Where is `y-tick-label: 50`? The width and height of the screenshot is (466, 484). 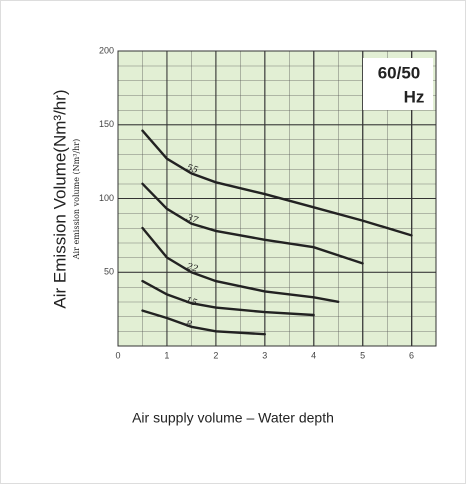 y-tick-label: 50 is located at coordinates (109, 272).